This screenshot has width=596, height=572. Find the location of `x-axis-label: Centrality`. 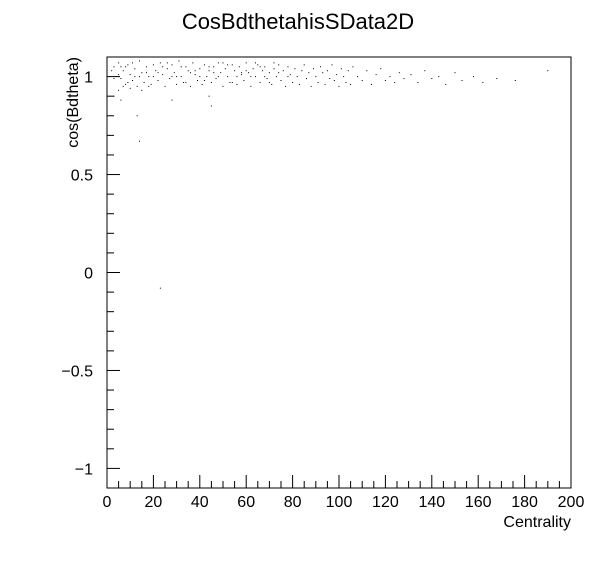

x-axis-label: Centrality is located at coordinates (537, 522).